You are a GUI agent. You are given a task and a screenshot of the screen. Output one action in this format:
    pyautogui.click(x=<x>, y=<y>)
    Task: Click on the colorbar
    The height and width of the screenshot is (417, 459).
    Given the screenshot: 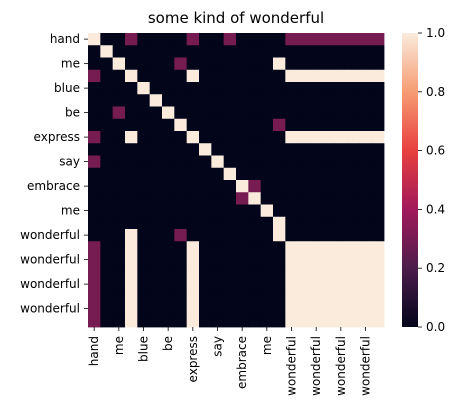 What is the action you would take?
    pyautogui.click(x=410, y=180)
    